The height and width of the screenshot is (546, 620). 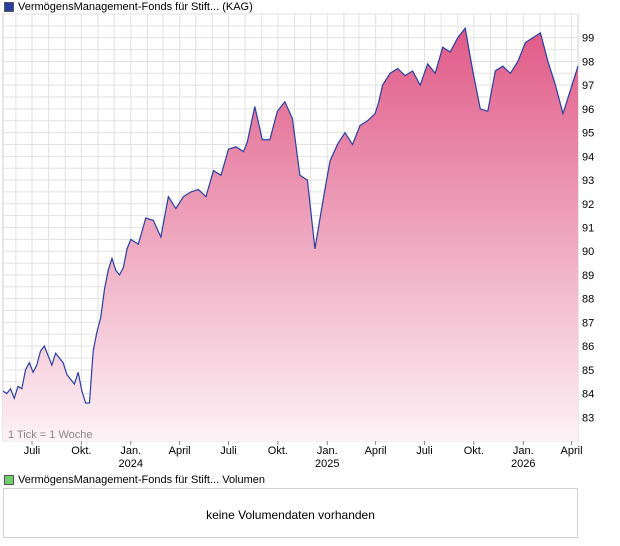 I want to click on y-tick-label: 84, so click(x=588, y=395).